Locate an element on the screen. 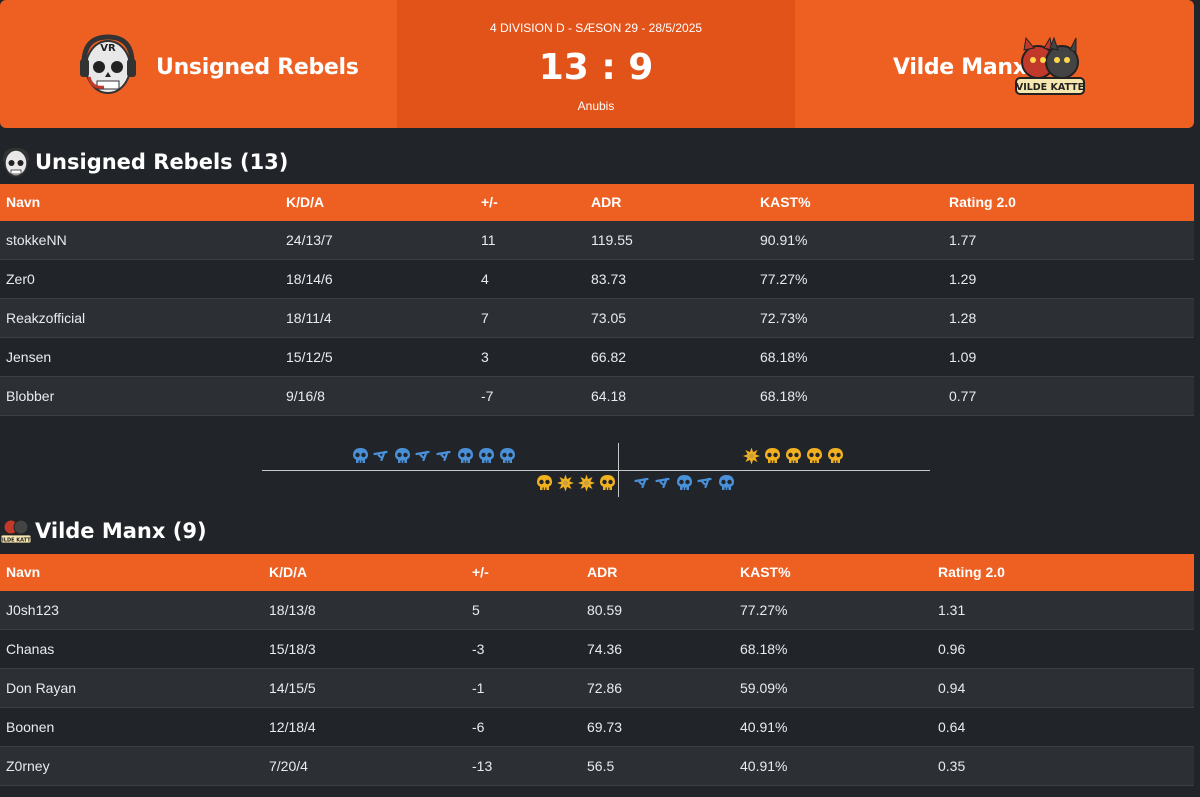 The image size is (1200, 797). player-name: Reakzofficial is located at coordinates (46, 318).